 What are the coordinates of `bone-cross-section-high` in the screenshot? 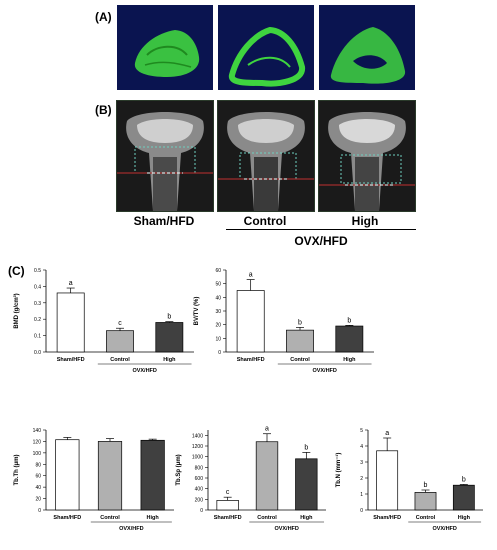 It's located at (368, 55).